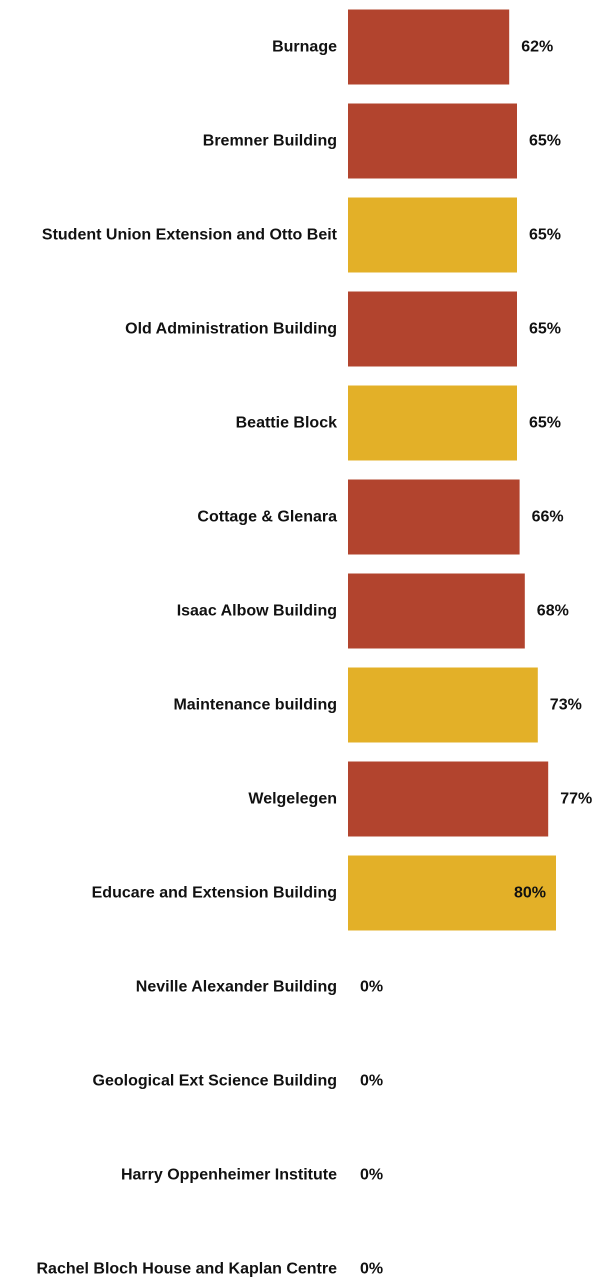 This screenshot has height=1281, width=595. Describe the element at coordinates (286, 423) in the screenshot. I see `category-label: Beattie Block` at that location.